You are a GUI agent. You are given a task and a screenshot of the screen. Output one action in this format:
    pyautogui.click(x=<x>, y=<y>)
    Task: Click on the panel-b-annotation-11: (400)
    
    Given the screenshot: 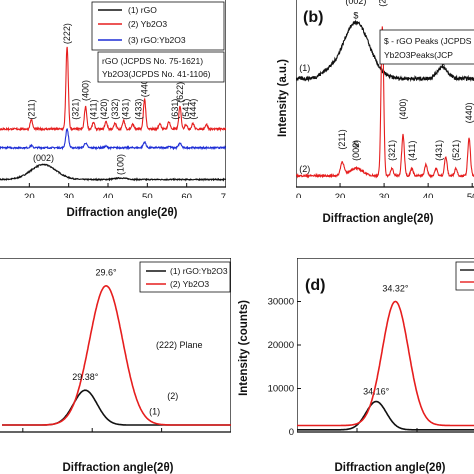 What is the action you would take?
    pyautogui.click(x=403, y=109)
    